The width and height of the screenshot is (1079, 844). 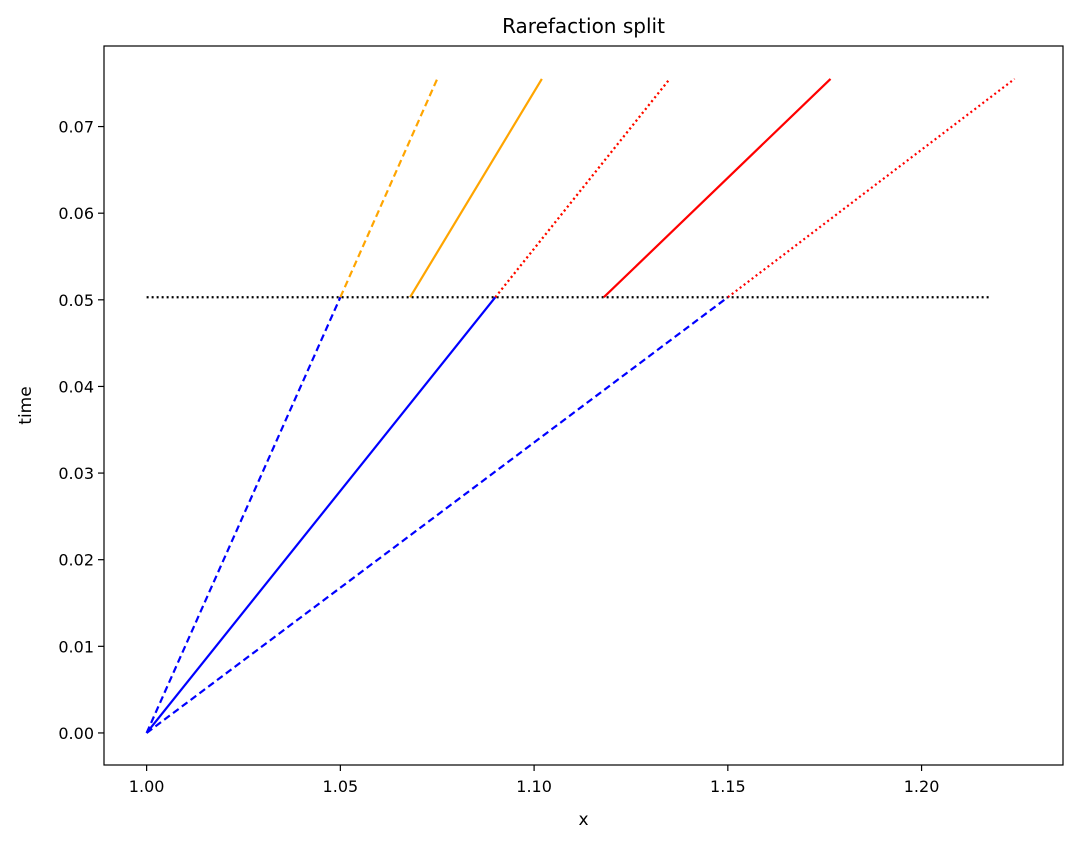 What do you see at coordinates (76, 473) in the screenshot?
I see `y-tick-label: 0.03` at bounding box center [76, 473].